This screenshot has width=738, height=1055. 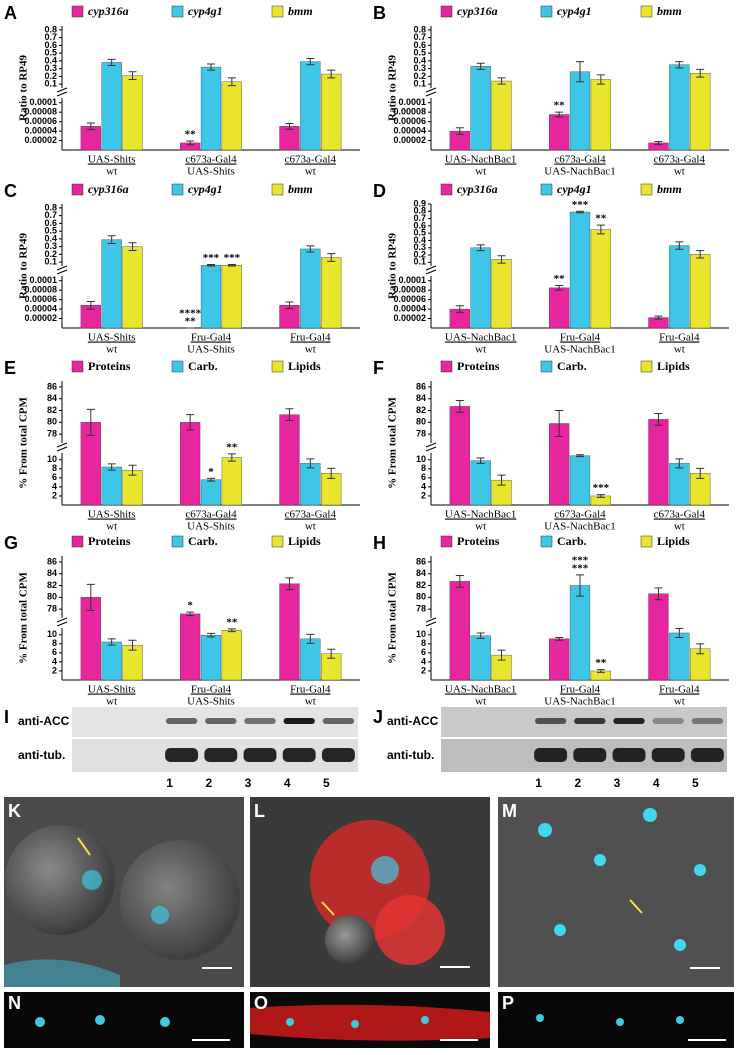 What do you see at coordinates (109, 541) in the screenshot?
I see `legend-label: Proteins` at bounding box center [109, 541].